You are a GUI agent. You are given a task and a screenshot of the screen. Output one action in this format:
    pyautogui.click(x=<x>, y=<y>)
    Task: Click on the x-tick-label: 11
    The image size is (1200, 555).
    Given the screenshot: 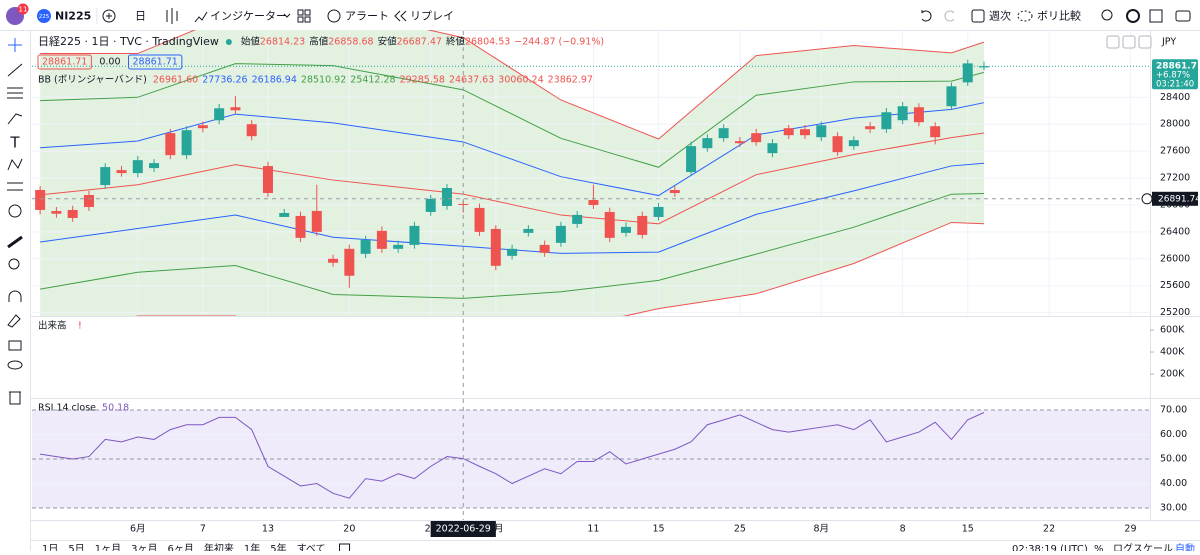 What is the action you would take?
    pyautogui.click(x=593, y=529)
    